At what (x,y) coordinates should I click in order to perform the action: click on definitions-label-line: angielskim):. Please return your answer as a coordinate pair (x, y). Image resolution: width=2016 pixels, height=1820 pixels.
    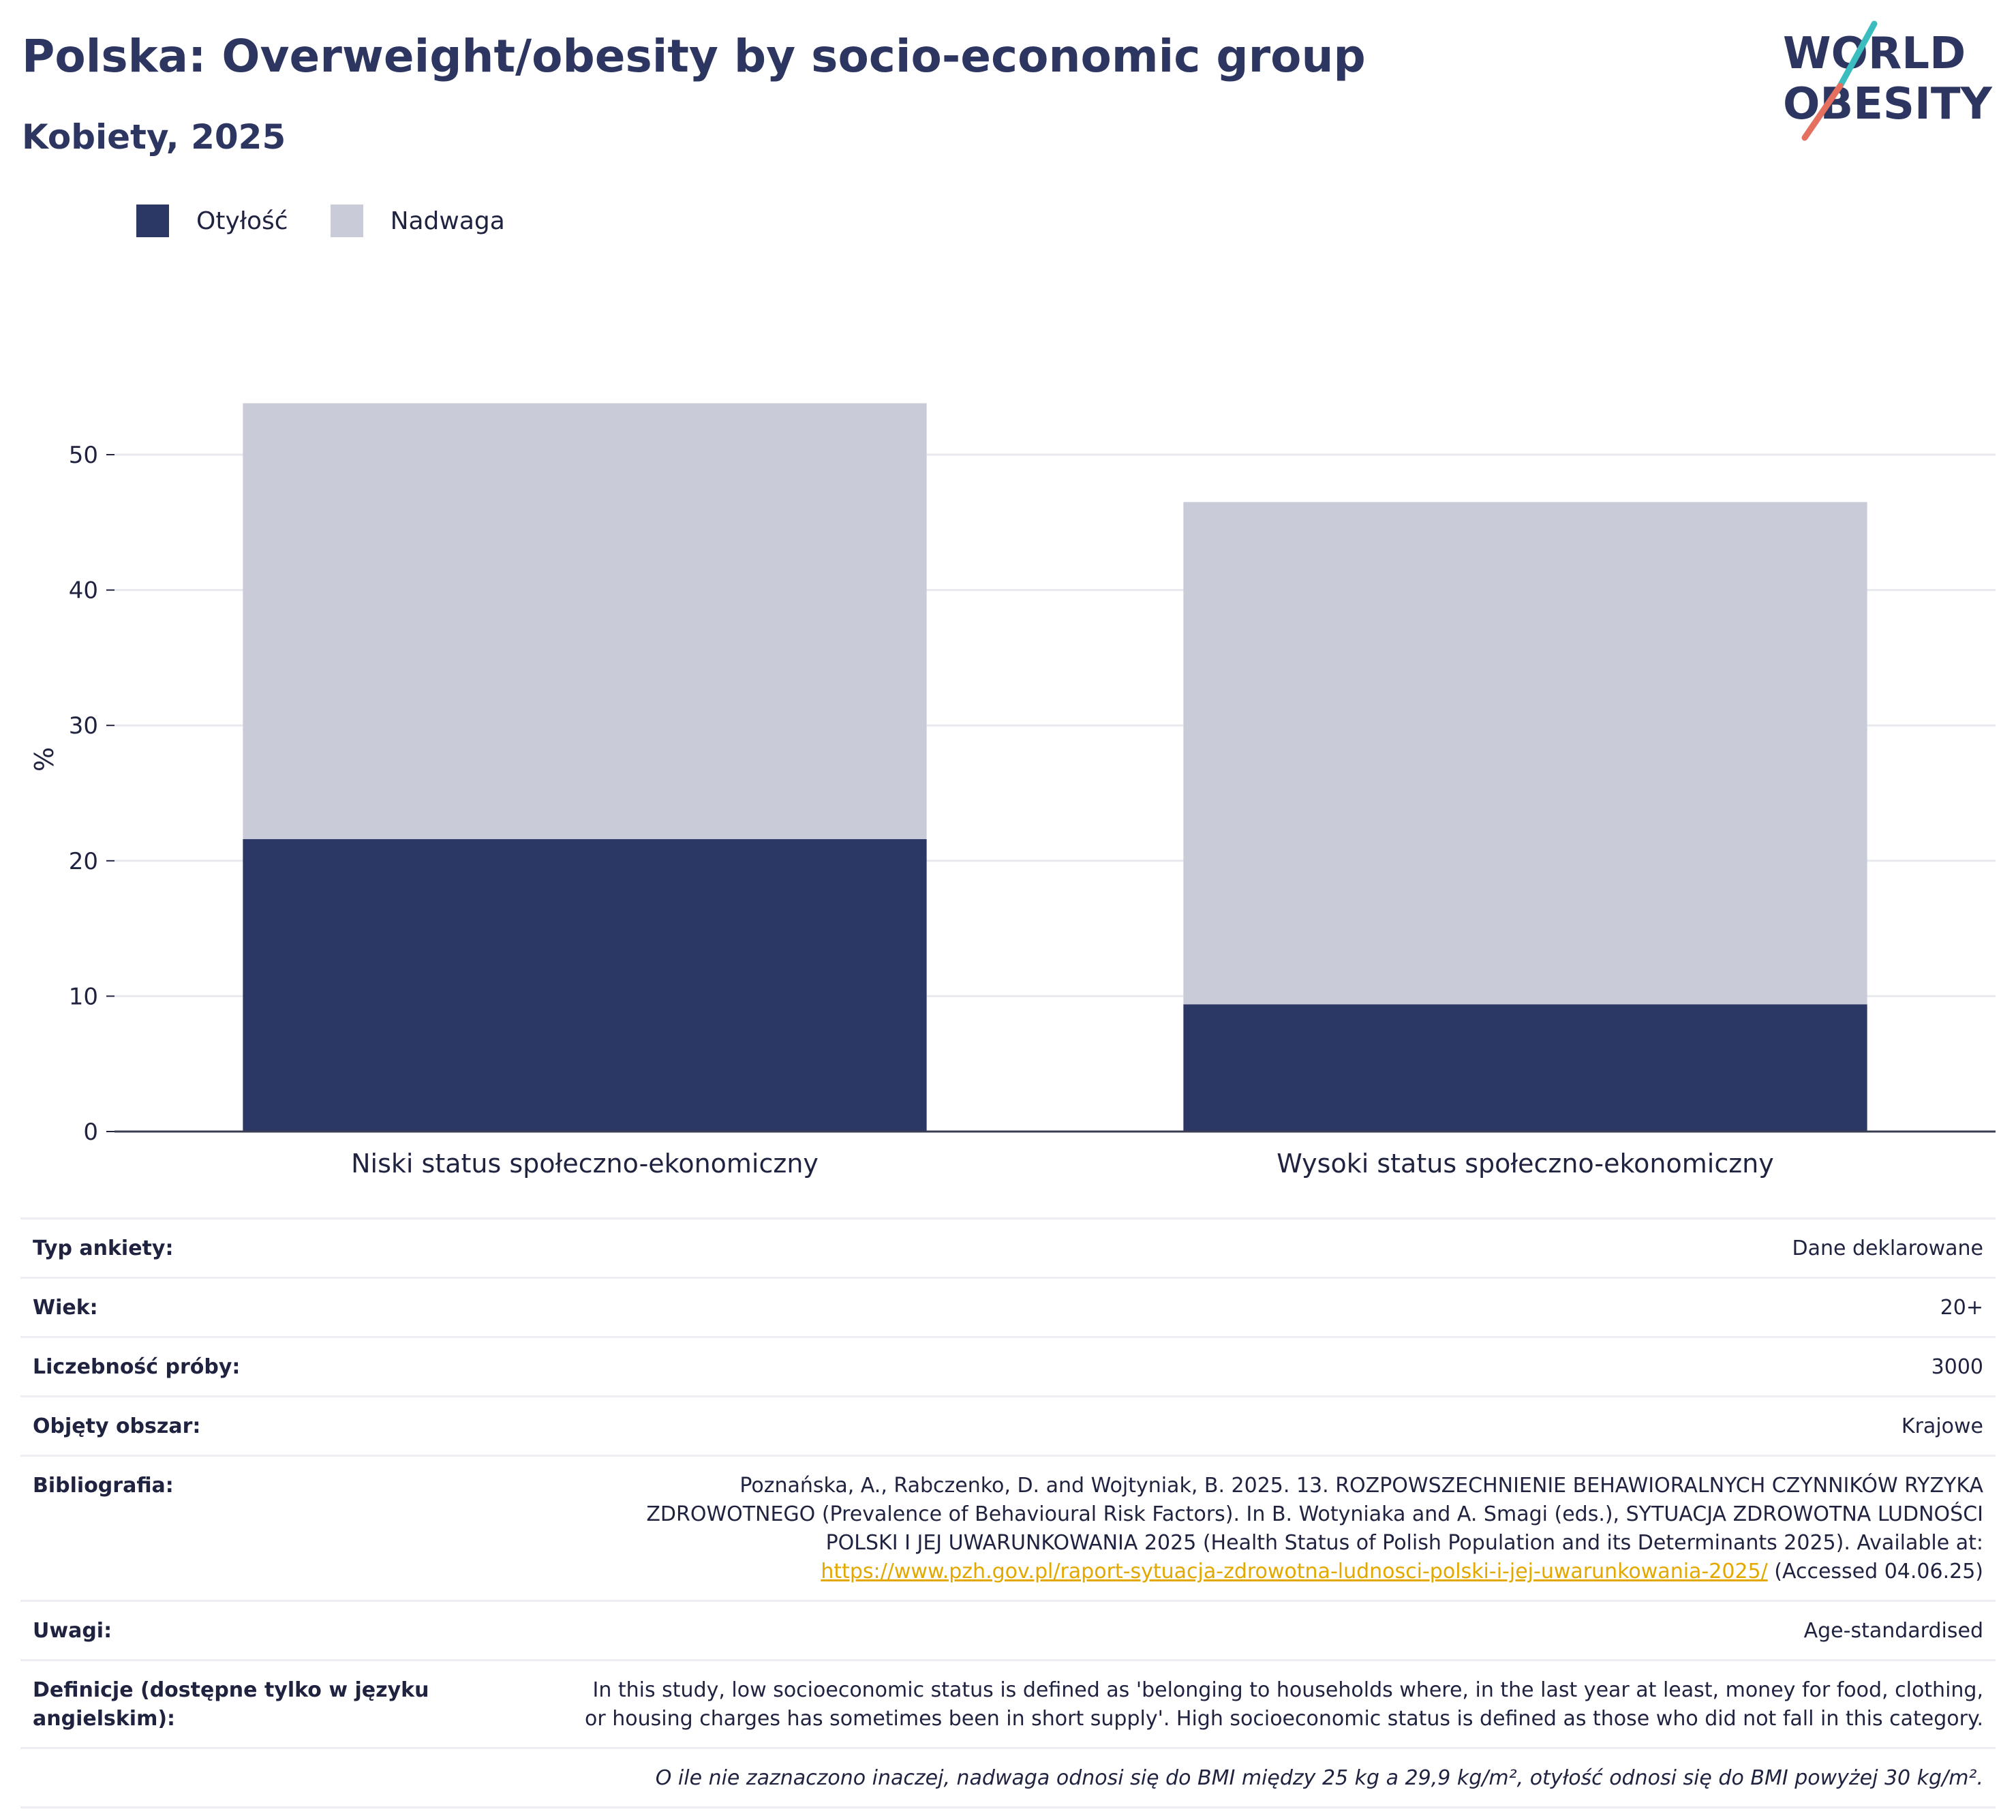
    Looking at the image, I should click on (104, 1719).